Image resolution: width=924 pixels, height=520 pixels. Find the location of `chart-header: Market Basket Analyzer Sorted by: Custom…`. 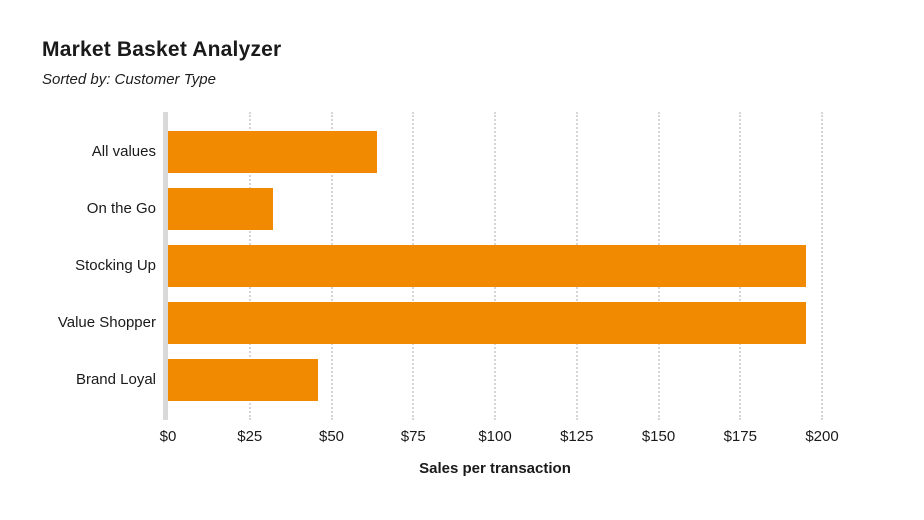

chart-header: Market Basket Analyzer Sorted by: Custom… is located at coordinates (161, 63).